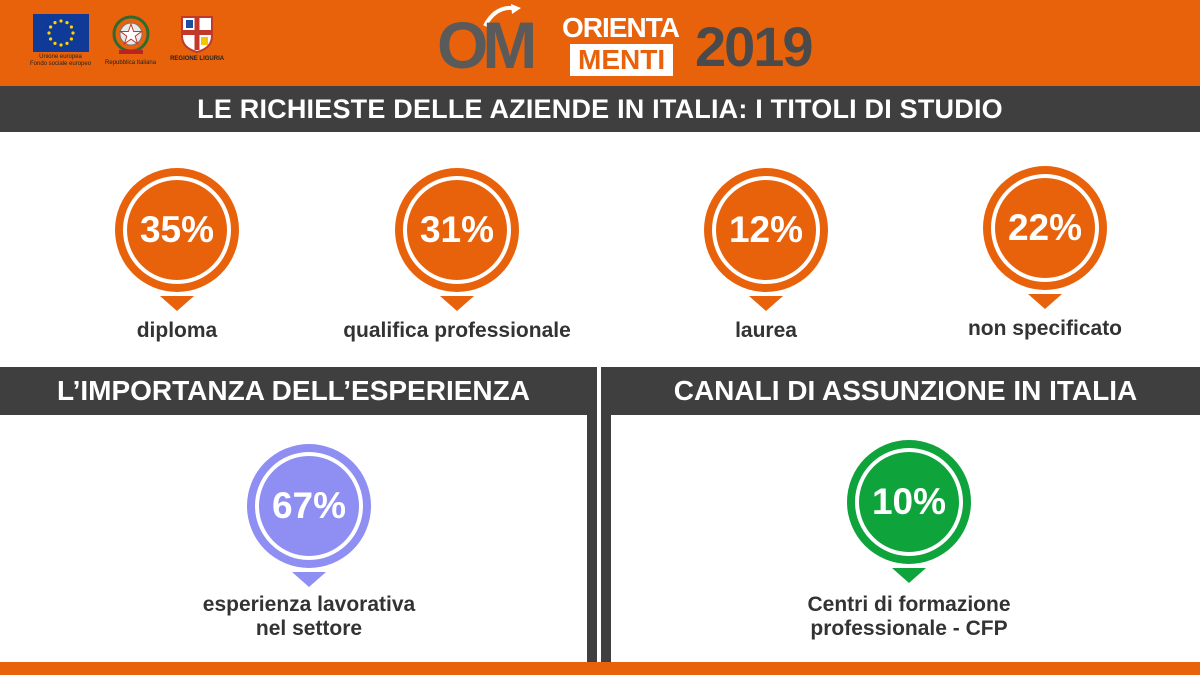 The image size is (1200, 675). What do you see at coordinates (309, 628) in the screenshot?
I see `stat-label-line2: nel settore` at bounding box center [309, 628].